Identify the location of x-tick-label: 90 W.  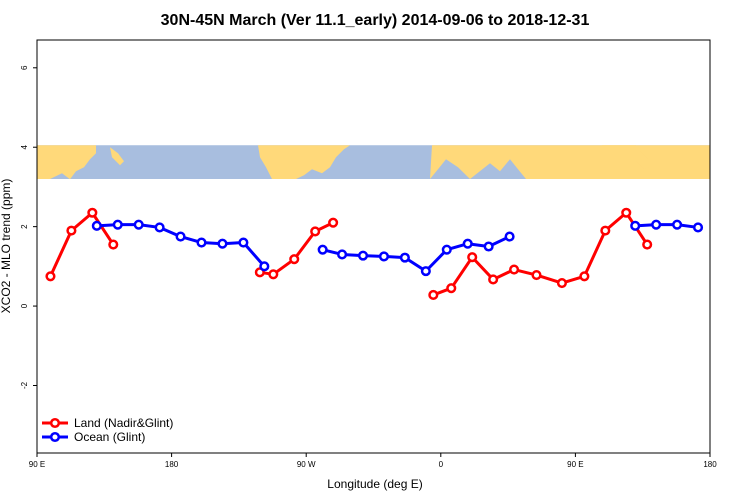
(306, 464).